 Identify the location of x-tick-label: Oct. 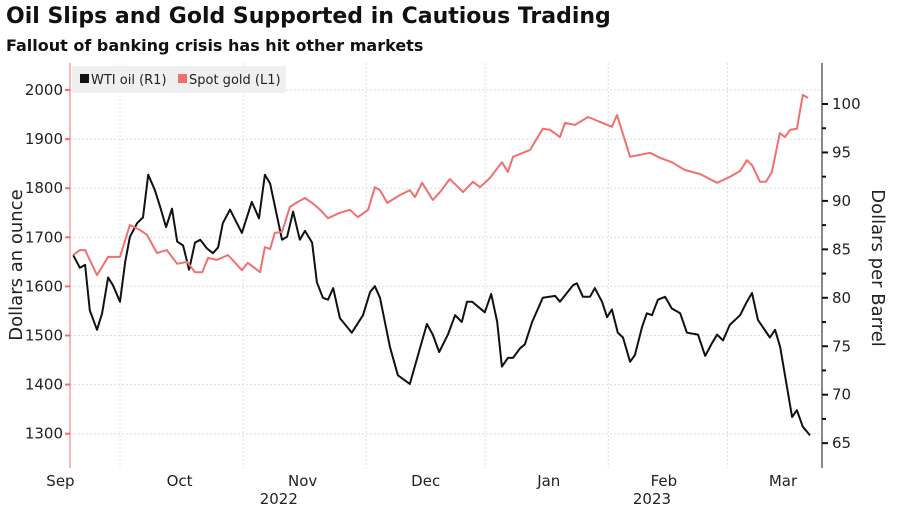
(180, 481).